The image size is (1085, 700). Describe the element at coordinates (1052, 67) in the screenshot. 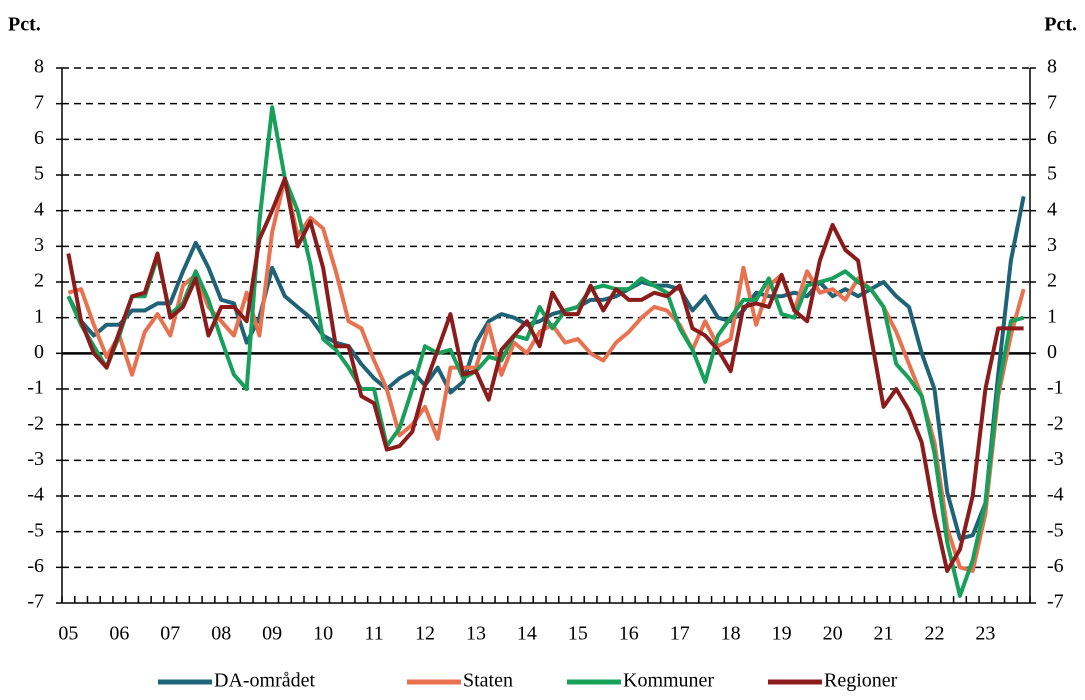

I see `y2-tick-label: 8` at that location.